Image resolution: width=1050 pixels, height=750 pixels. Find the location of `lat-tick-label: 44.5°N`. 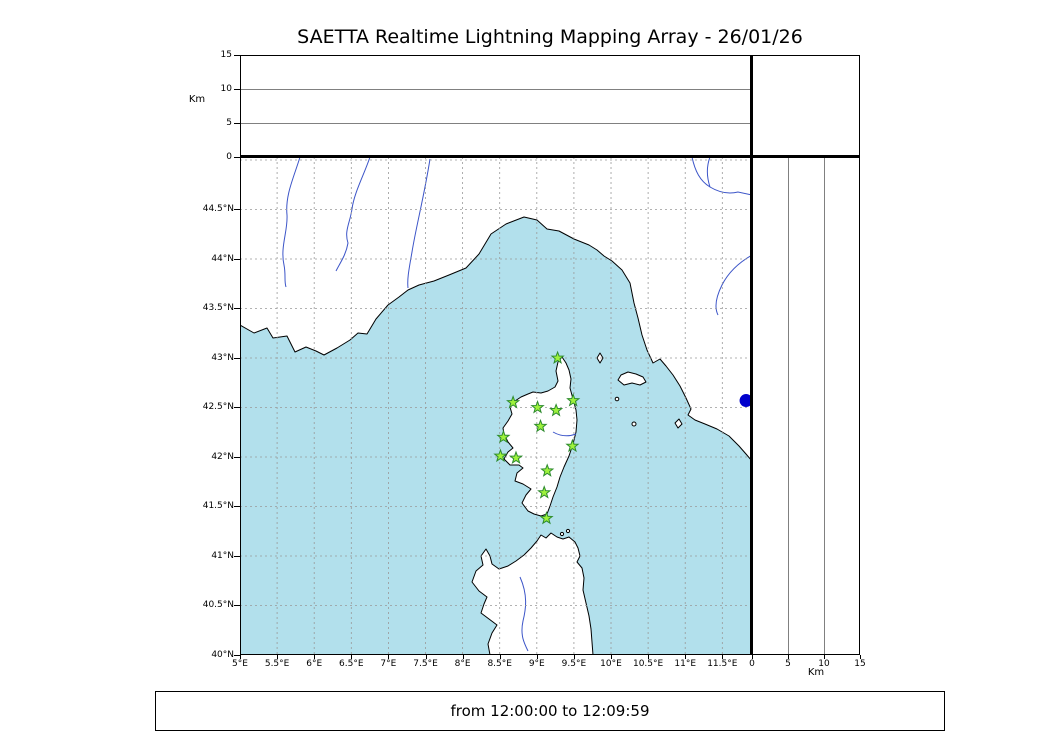

lat-tick-label: 44.5°N is located at coordinates (218, 209).